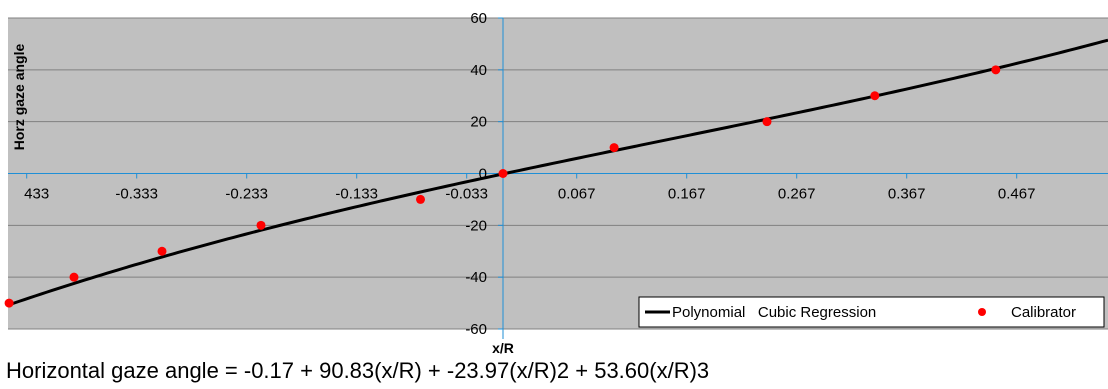 Image resolution: width=1108 pixels, height=389 pixels. I want to click on y-tick-label: 40, so click(478, 70).